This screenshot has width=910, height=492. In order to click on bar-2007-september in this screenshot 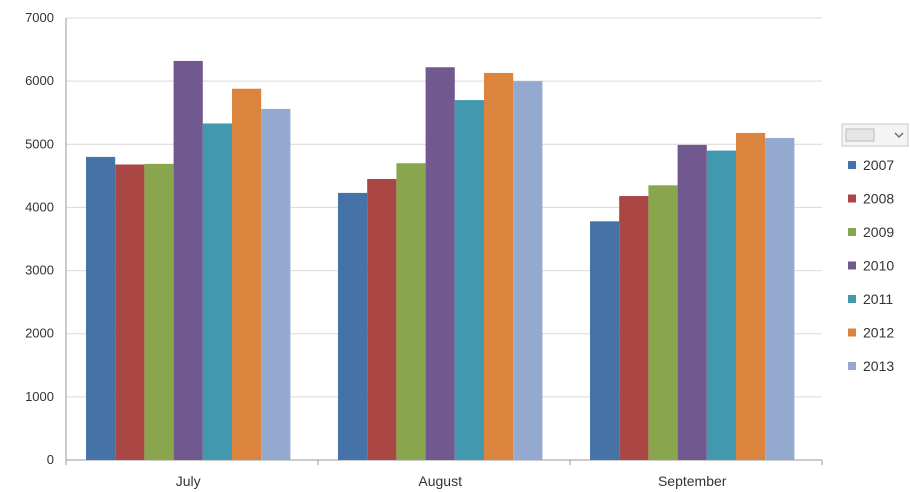, I will do `click(605, 340)`.